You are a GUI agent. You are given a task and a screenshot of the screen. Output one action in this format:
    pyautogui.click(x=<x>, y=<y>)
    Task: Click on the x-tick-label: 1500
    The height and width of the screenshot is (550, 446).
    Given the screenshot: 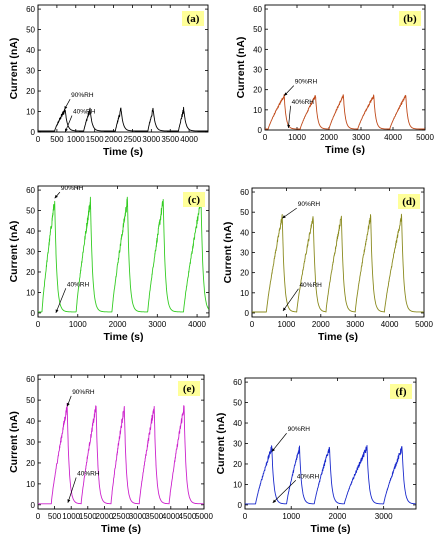 What is the action you would take?
    pyautogui.click(x=88, y=516)
    